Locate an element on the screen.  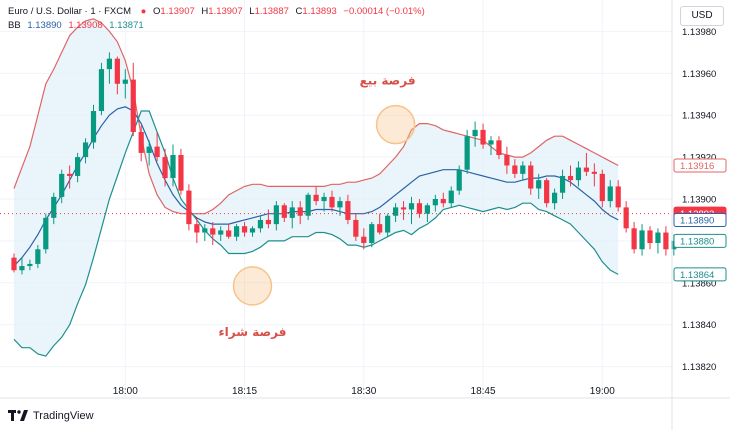
tradingview-logo-icon is located at coordinates (18, 415).